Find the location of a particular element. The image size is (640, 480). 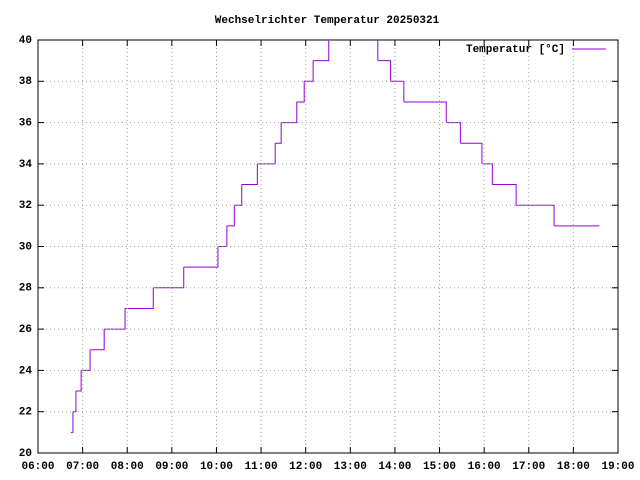

y-tick-label: 36 is located at coordinates (25, 124).